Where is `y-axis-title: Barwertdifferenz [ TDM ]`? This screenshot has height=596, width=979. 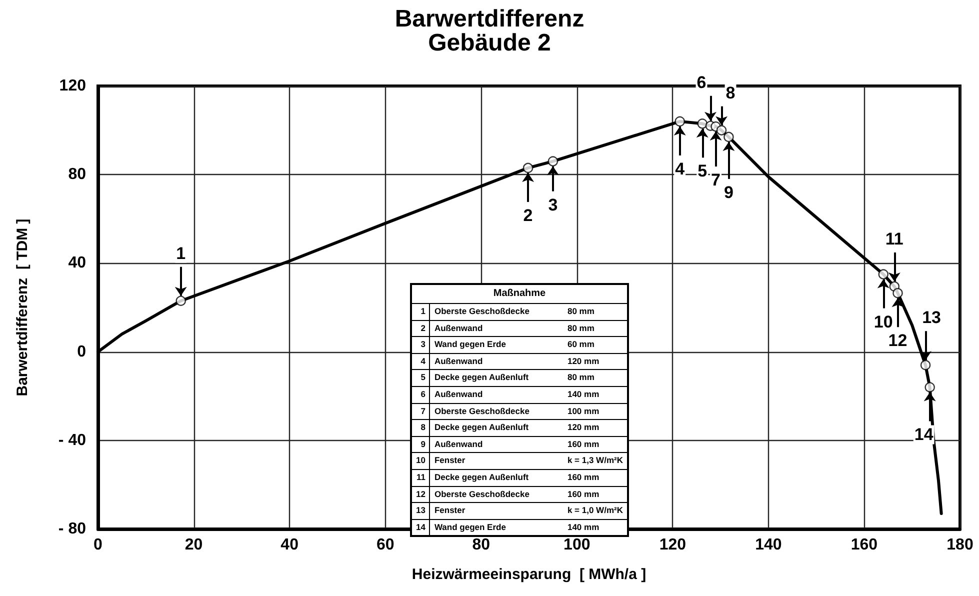
y-axis-title: Barwertdifferenz [ TDM ] is located at coordinates (22, 307).